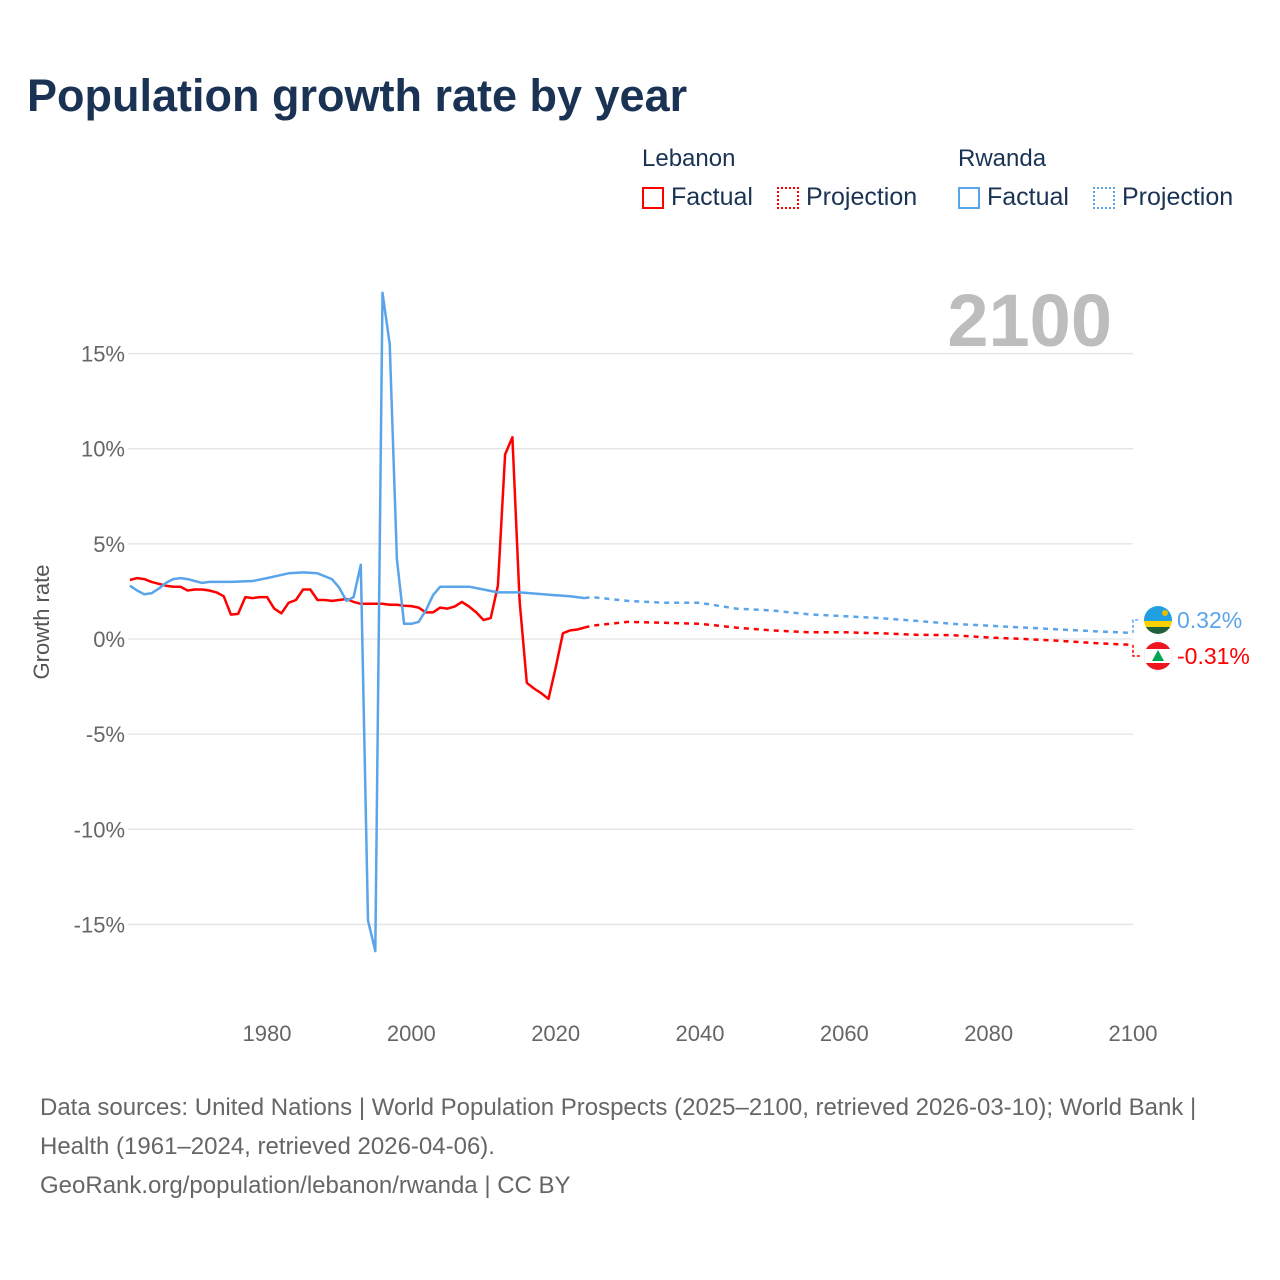 The width and height of the screenshot is (1280, 1280). I want to click on rwanda-end-label: 0.32%, so click(1209, 620).